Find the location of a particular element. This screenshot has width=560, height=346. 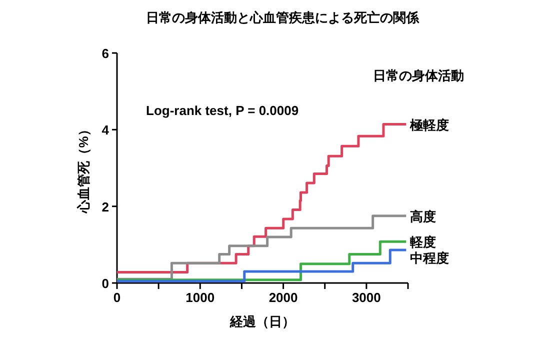

x-tick-label: 1000 is located at coordinates (200, 297).